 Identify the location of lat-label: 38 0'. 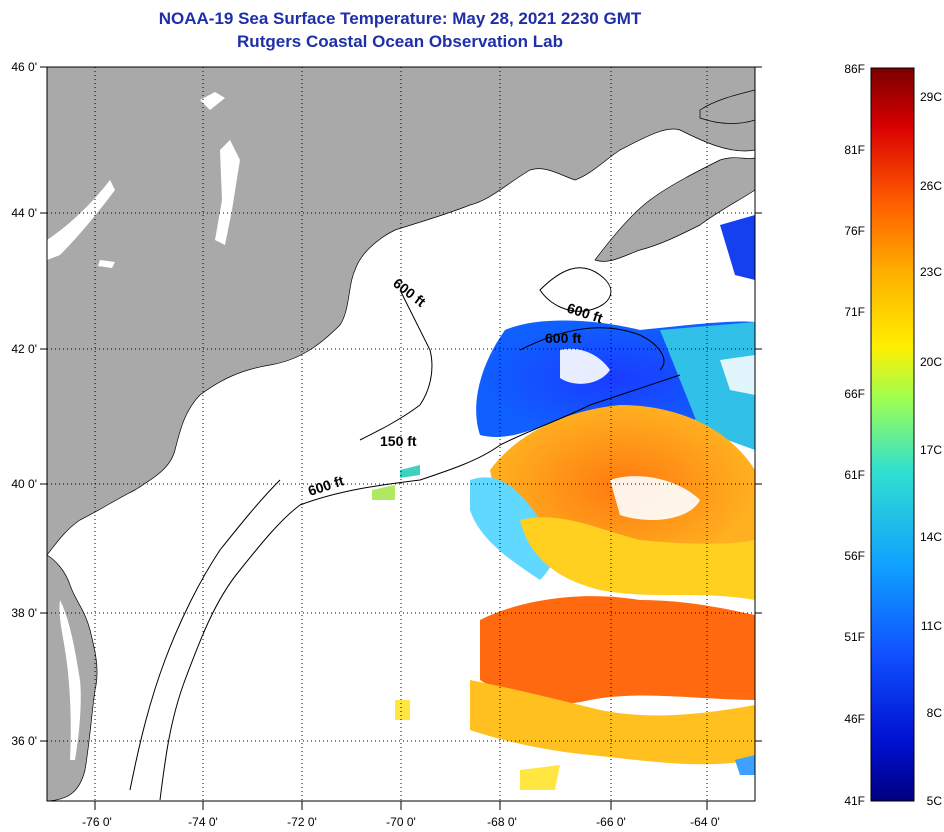
(24, 613).